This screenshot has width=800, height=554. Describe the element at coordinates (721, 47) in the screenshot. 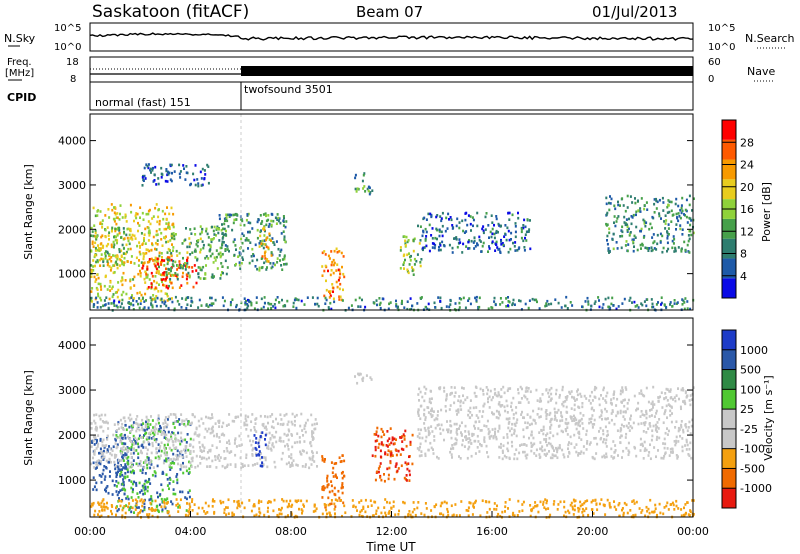

I see `noise-right-tick-bottom: 10^0` at that location.